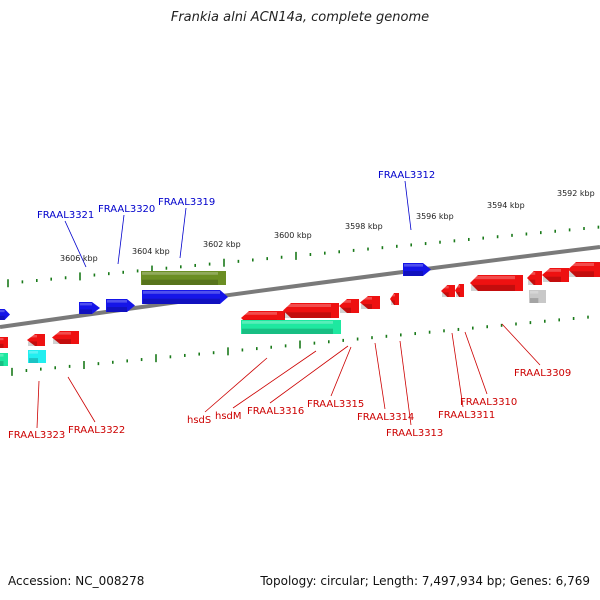  What do you see at coordinates (435, 216) in the screenshot?
I see `scale-label: 3596 kbp` at bounding box center [435, 216].